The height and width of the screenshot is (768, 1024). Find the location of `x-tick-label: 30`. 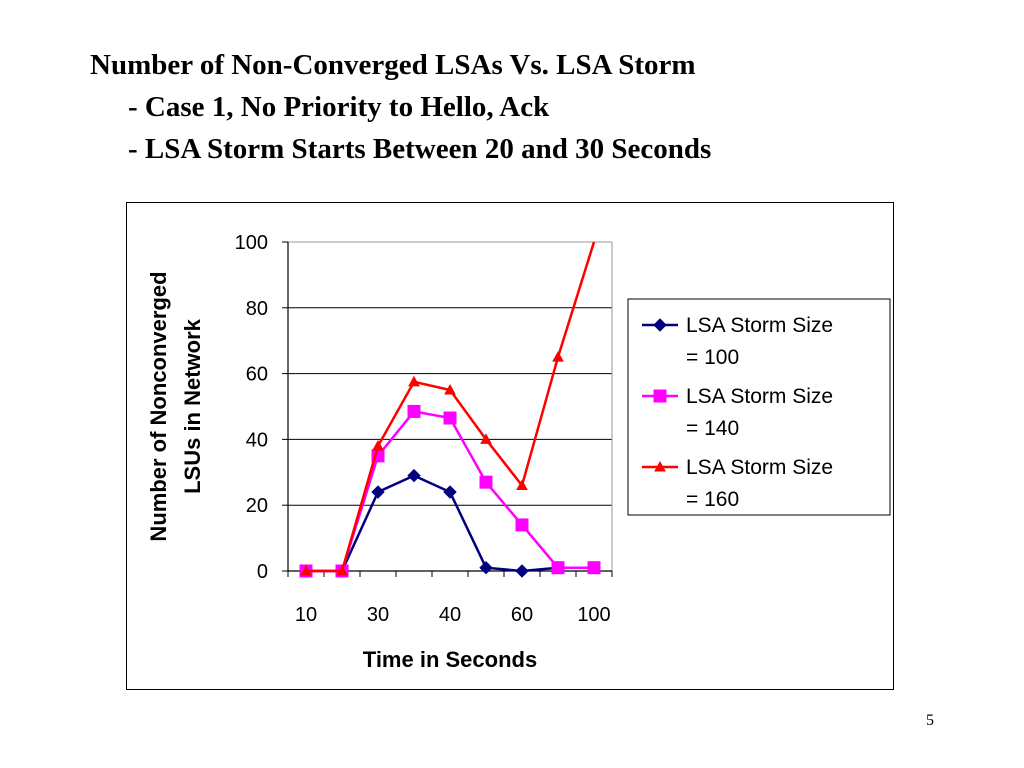

x-tick-label: 30 is located at coordinates (378, 615).